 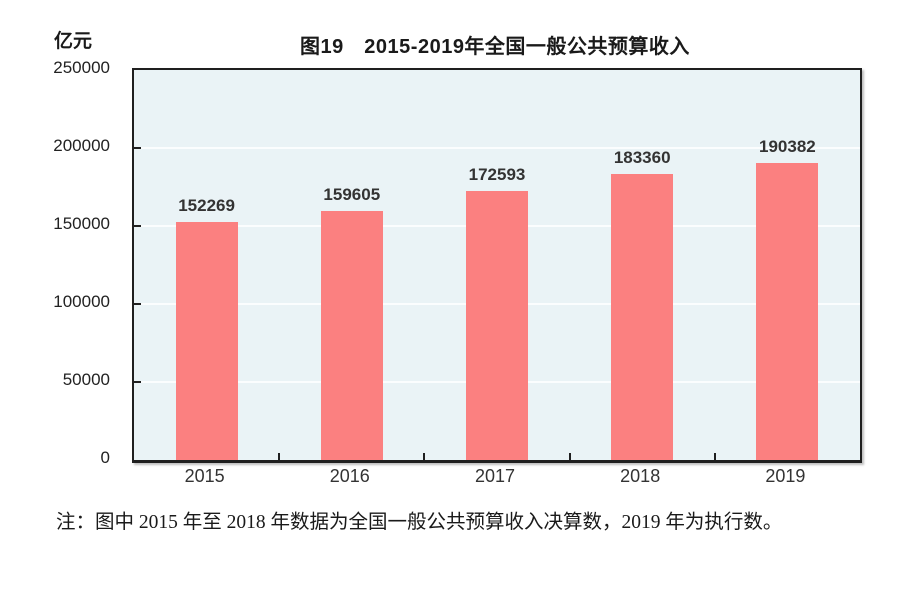 I want to click on y-axis-unit-label: 亿元, so click(x=72, y=41).